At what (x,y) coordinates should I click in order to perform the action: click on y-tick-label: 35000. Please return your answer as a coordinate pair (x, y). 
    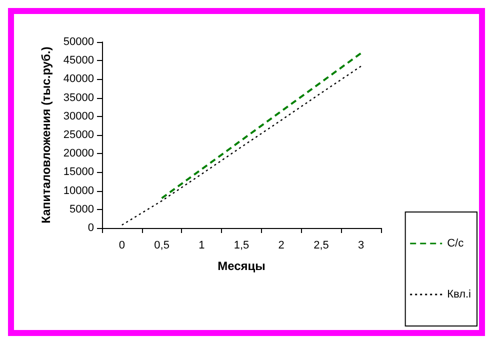
    Looking at the image, I should click on (78, 98).